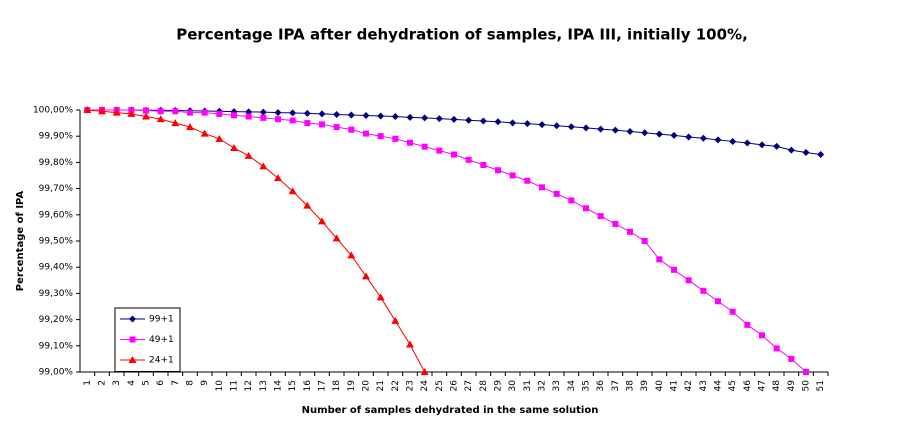 This screenshot has width=918, height=433. Describe the element at coordinates (689, 385) in the screenshot. I see `x-tick-label: 42` at that location.